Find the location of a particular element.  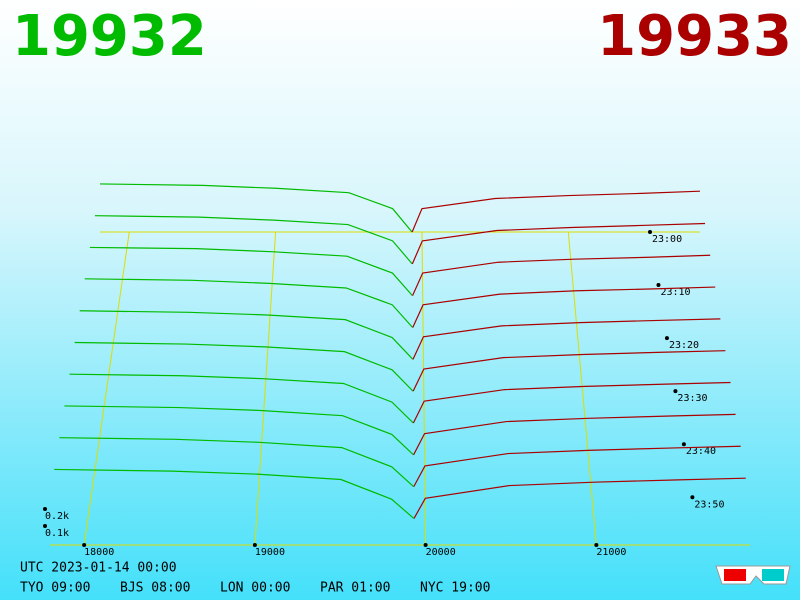

depth-tick-label: 0.2k is located at coordinates (57, 516).